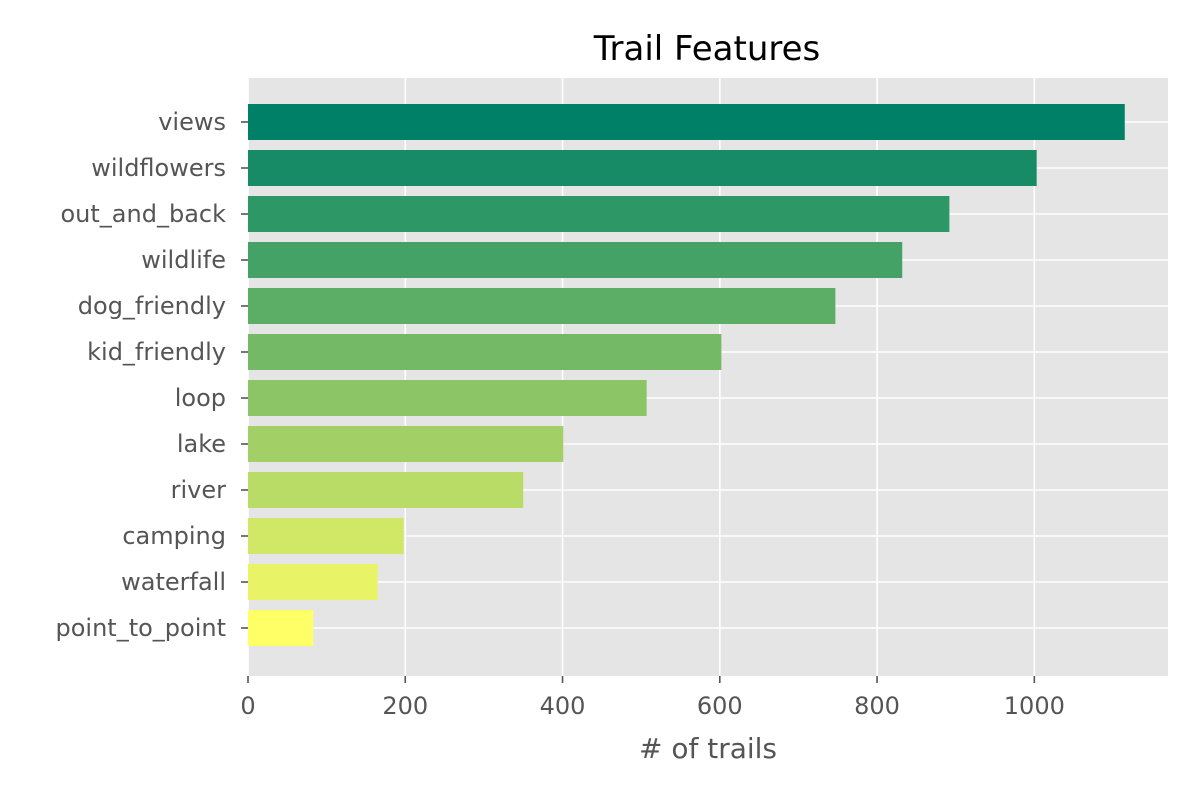  What do you see at coordinates (652, 698) in the screenshot?
I see `x-axis: 0 200 400 600 800 1000` at bounding box center [652, 698].